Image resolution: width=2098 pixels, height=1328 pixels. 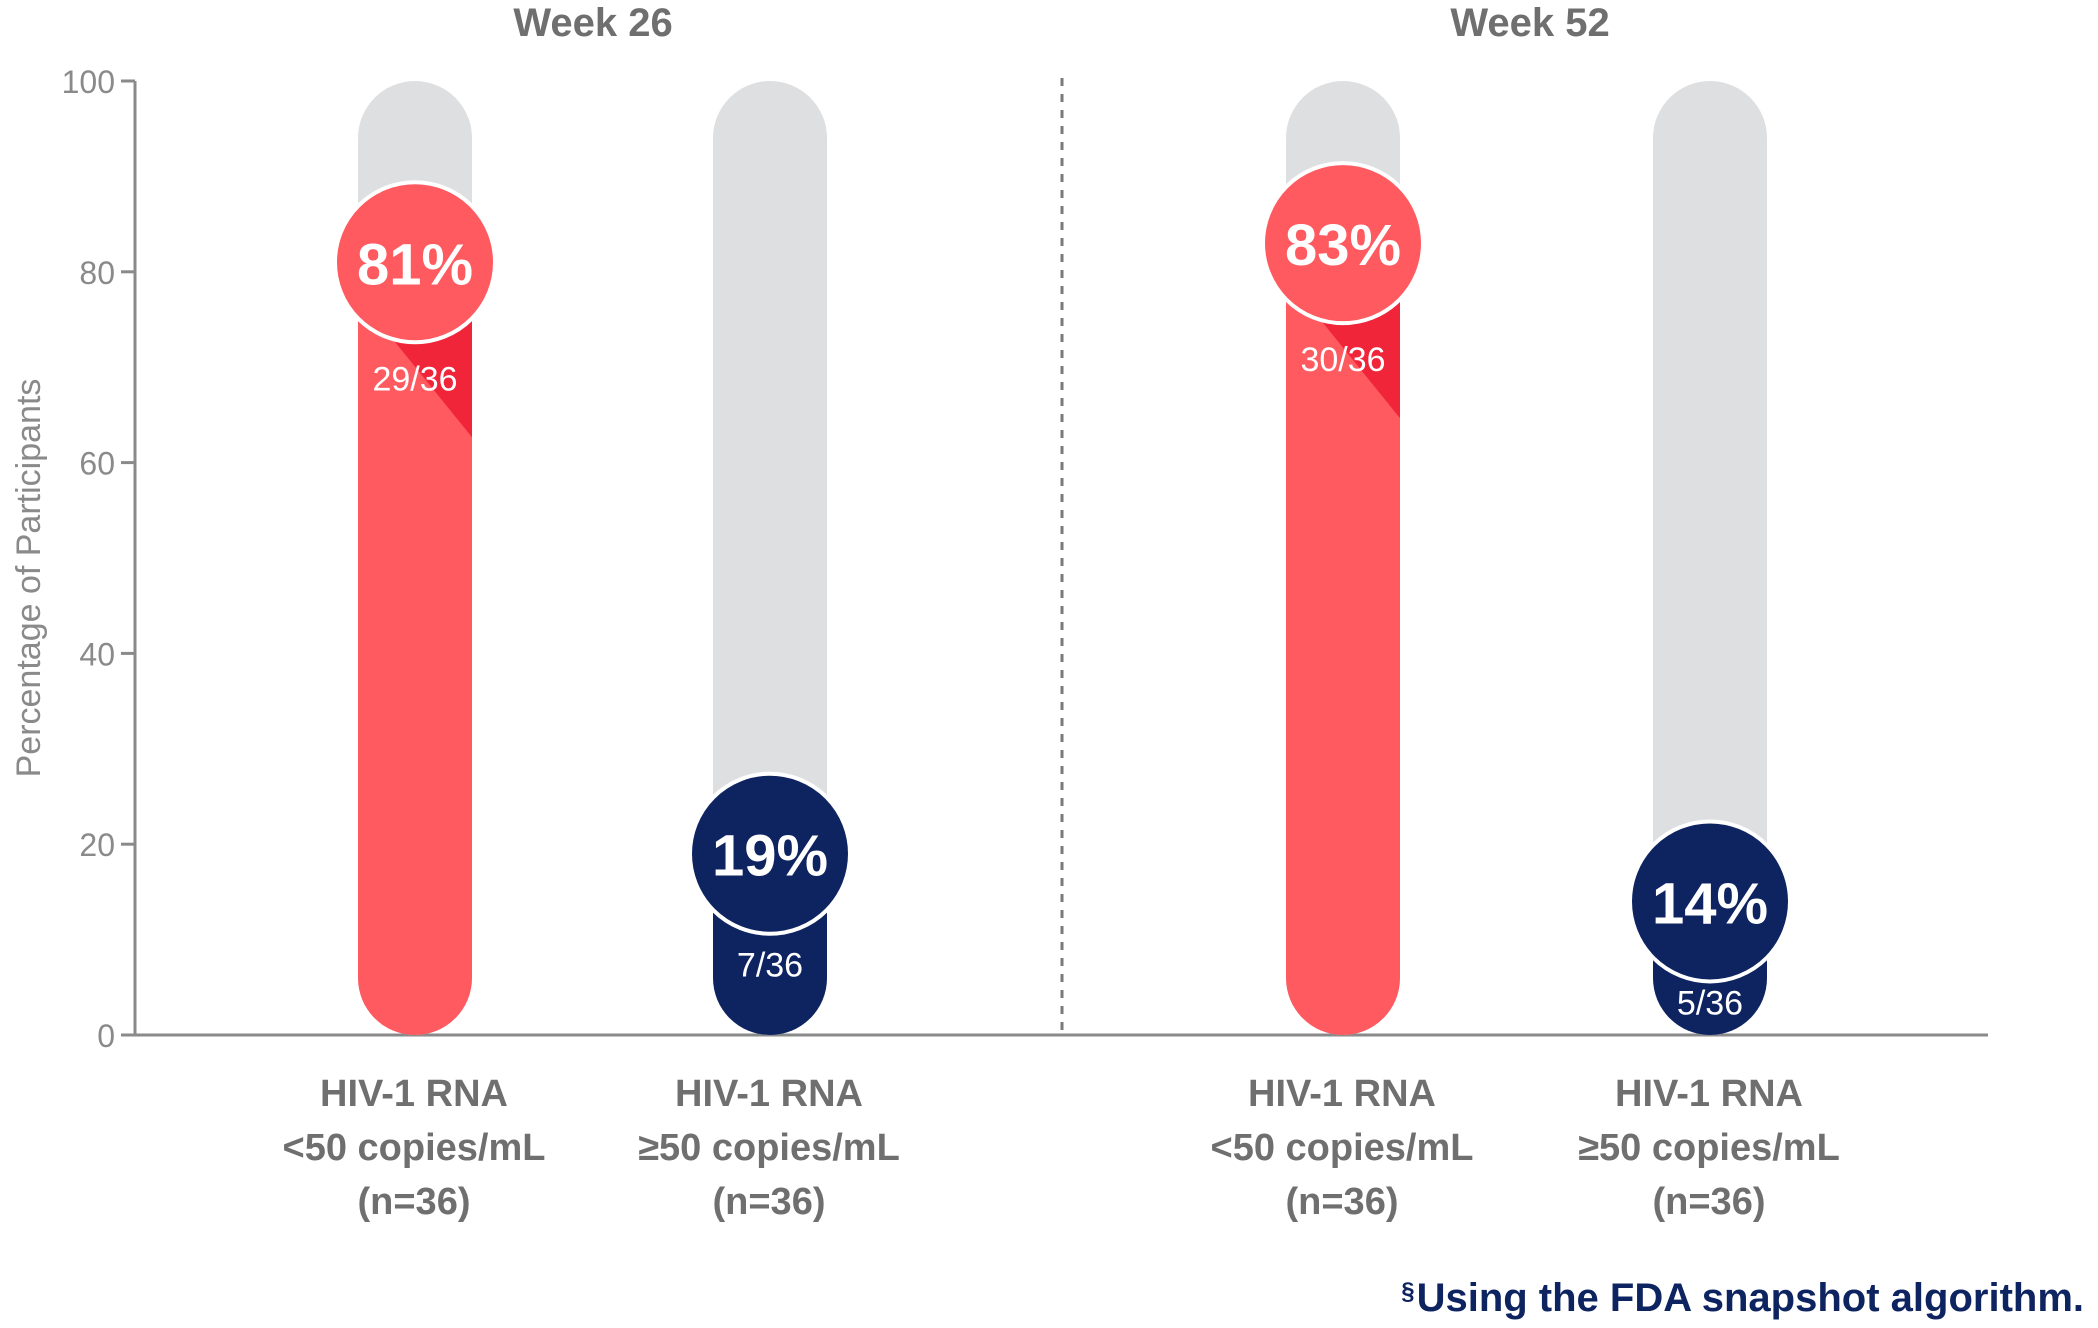 What do you see at coordinates (414, 379) in the screenshot?
I see `fraction-label: 29/36` at bounding box center [414, 379].